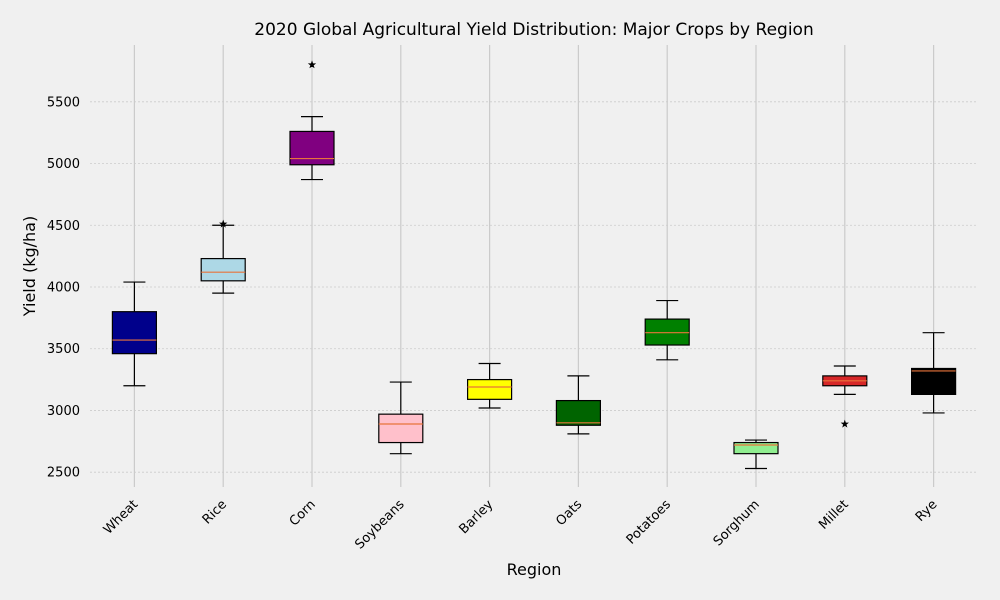 Image resolution: width=1000 pixels, height=600 pixels. What do you see at coordinates (63, 102) in the screenshot?
I see `y-tick-label: 5500` at bounding box center [63, 102].